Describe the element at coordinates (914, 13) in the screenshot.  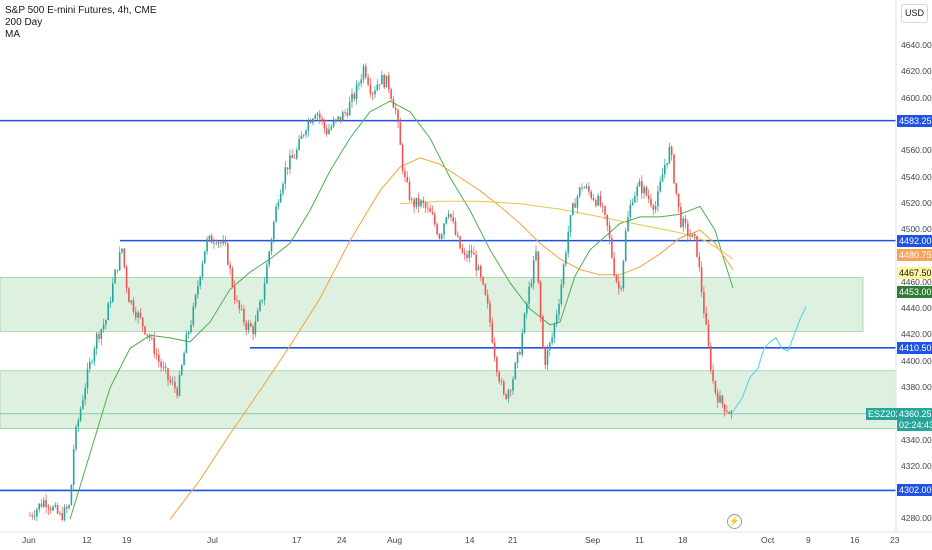
I see `currency-button: USD` at that location.